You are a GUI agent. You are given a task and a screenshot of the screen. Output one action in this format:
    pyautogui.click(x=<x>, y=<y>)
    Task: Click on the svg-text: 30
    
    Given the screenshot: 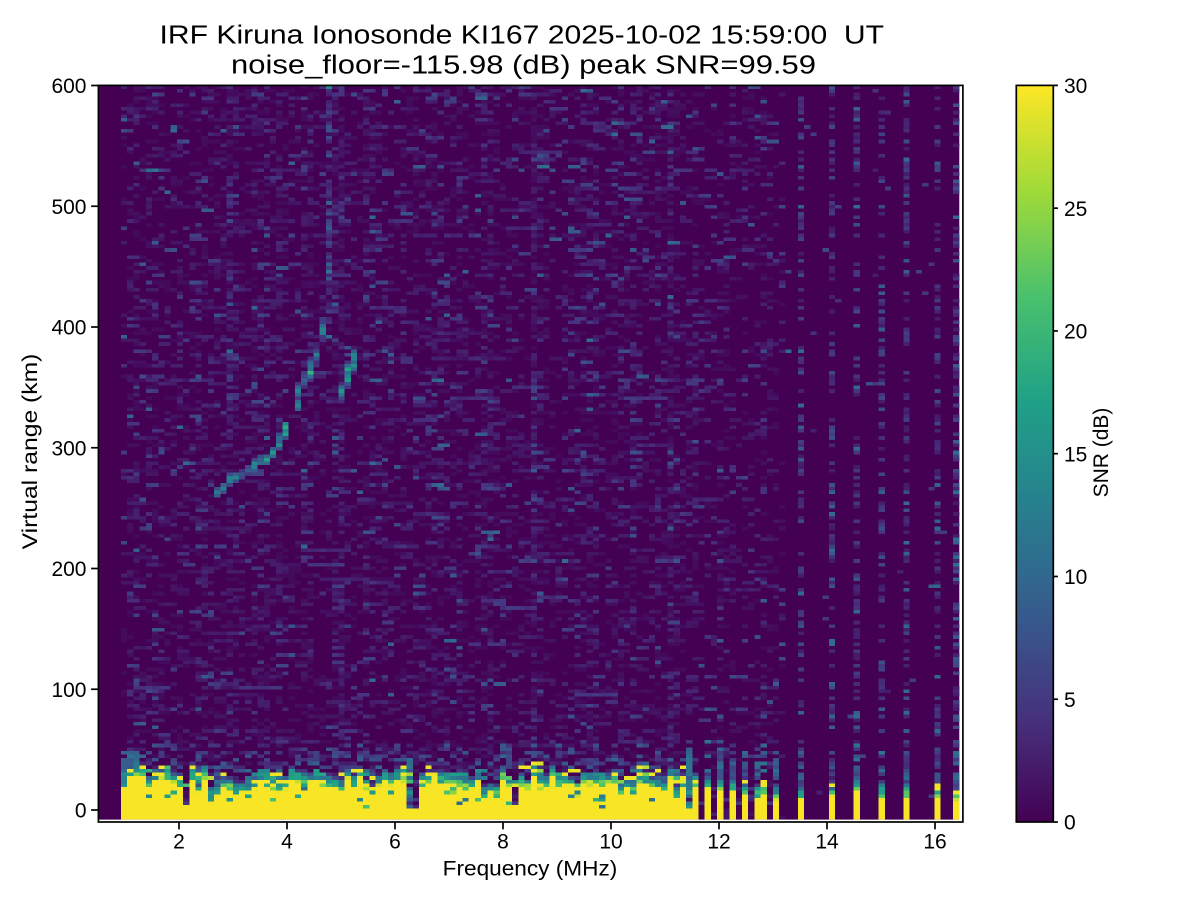 What is the action you would take?
    pyautogui.click(x=1075, y=86)
    